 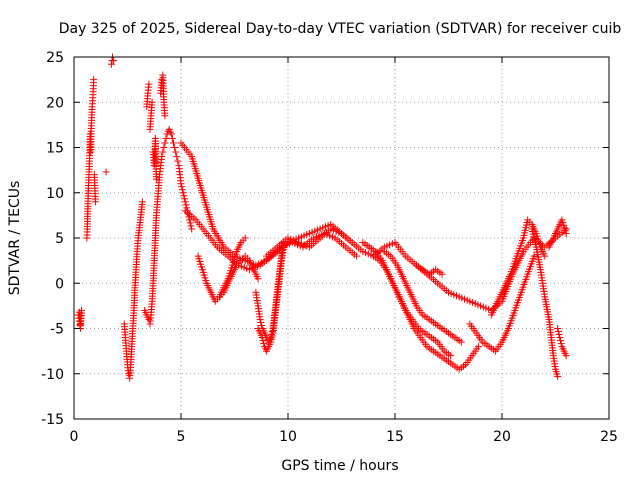 What do you see at coordinates (52, 375) in the screenshot?
I see `y-tick-label: -10` at bounding box center [52, 375].